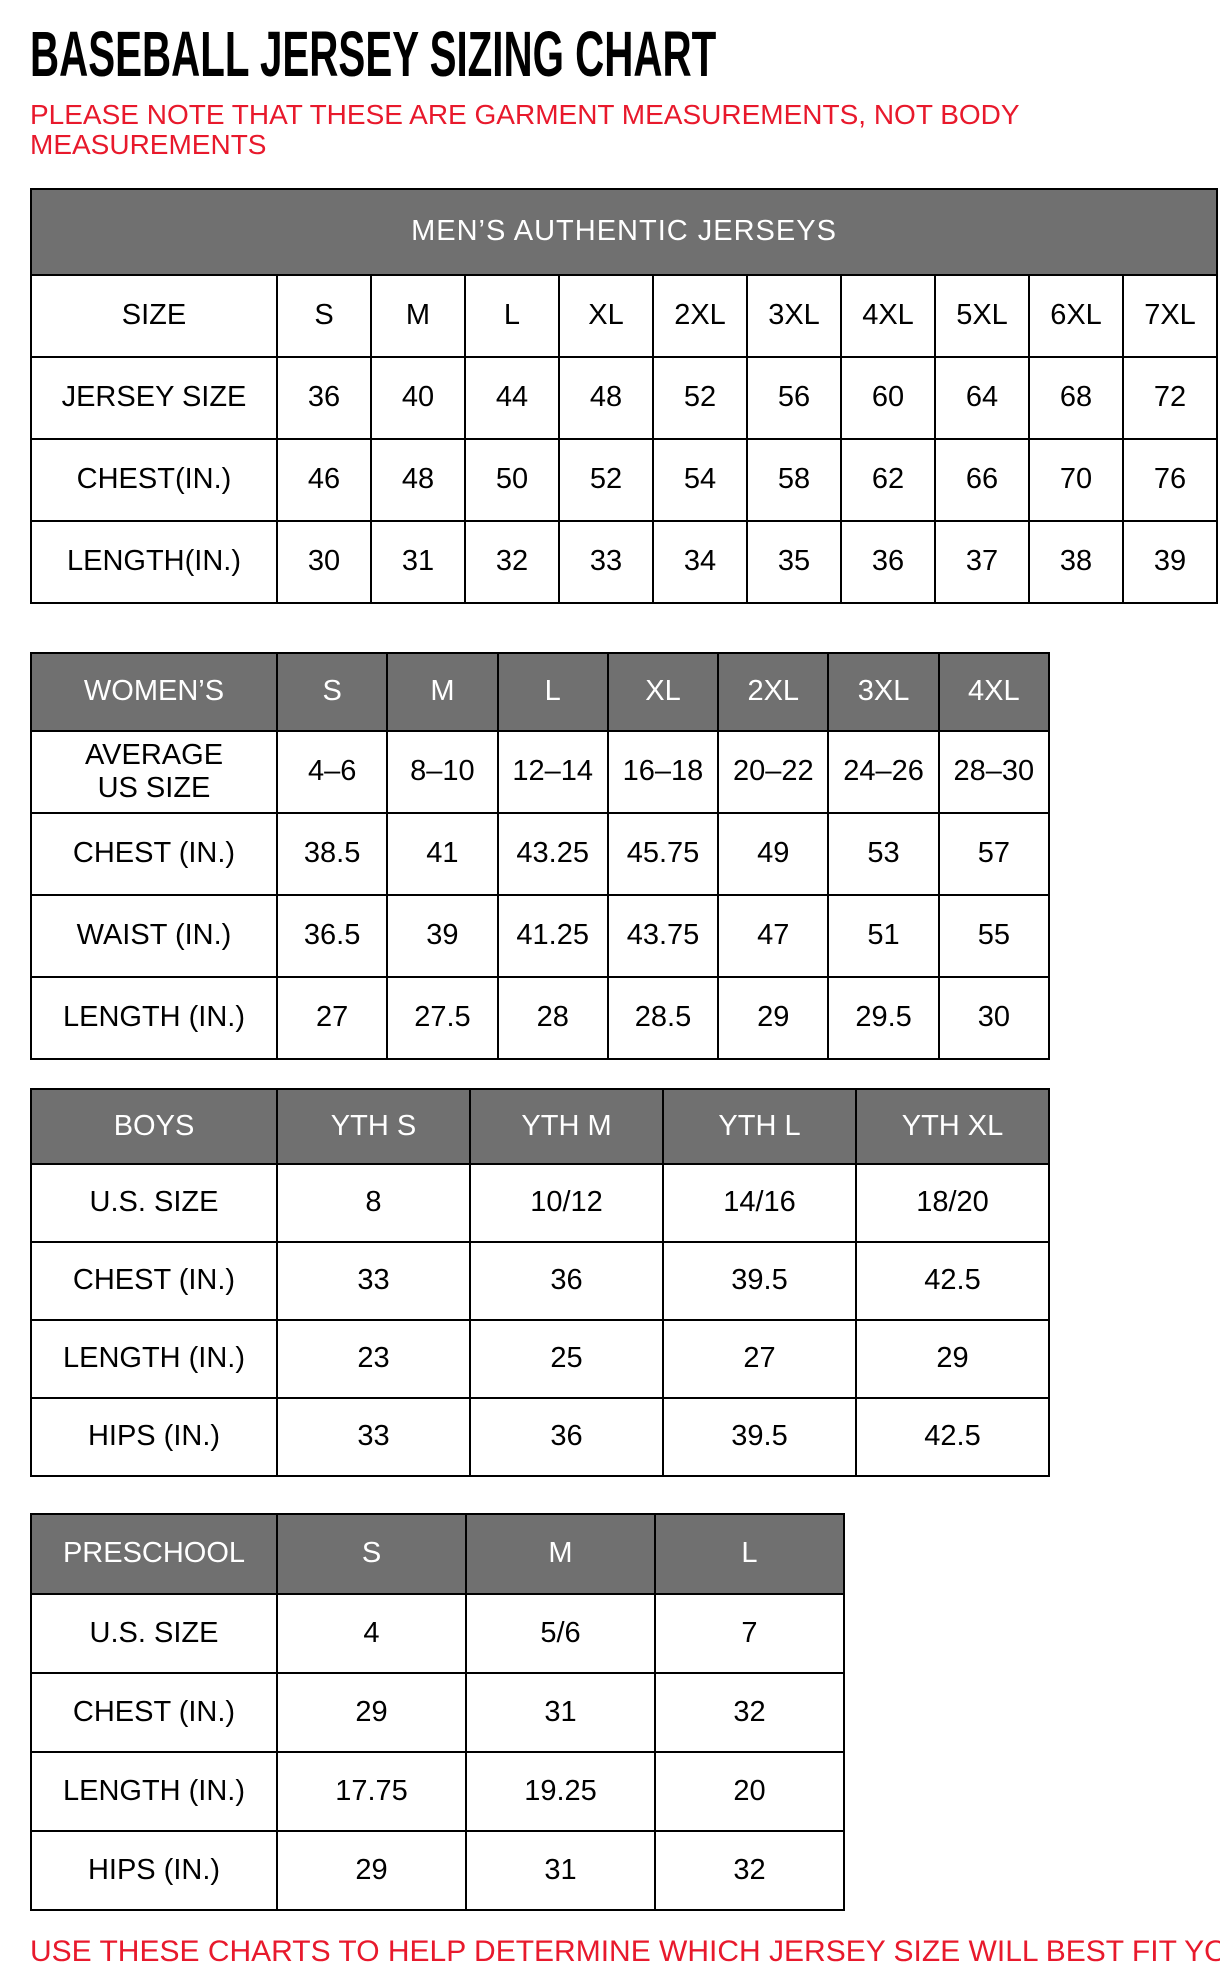  I want to click on value-cell: 12–14, so click(552, 772).